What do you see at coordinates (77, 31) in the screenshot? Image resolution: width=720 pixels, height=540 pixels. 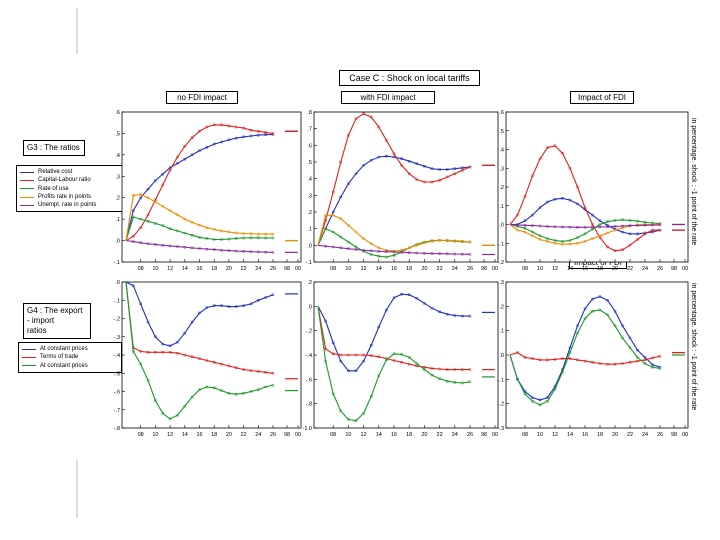 I see `left-rule-top` at bounding box center [77, 31].